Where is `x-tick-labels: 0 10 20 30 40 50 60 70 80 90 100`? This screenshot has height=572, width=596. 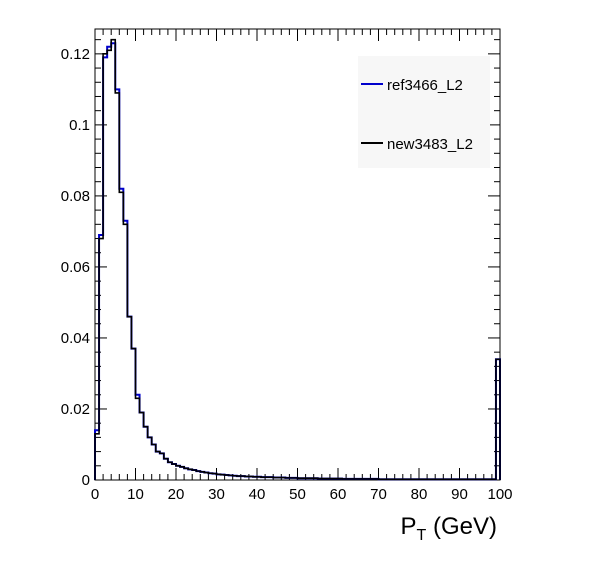
x-tick-labels: 0 10 20 30 40 50 60 70 80 90 100 is located at coordinates (302, 494).